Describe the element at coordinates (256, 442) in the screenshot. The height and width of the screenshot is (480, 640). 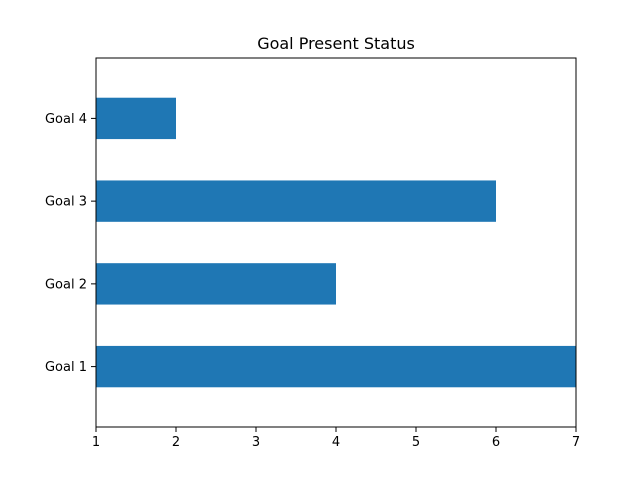
I see `x-tick-label: 3` at that location.